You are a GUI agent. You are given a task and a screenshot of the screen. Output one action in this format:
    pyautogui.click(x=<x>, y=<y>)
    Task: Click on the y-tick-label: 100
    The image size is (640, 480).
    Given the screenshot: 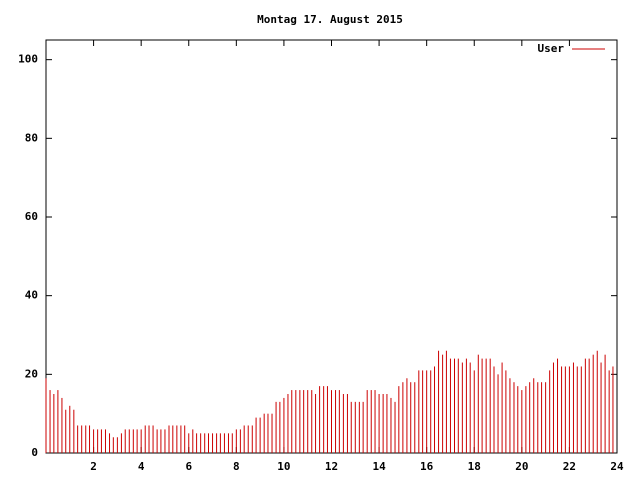 What is the action you would take?
    pyautogui.click(x=28, y=59)
    